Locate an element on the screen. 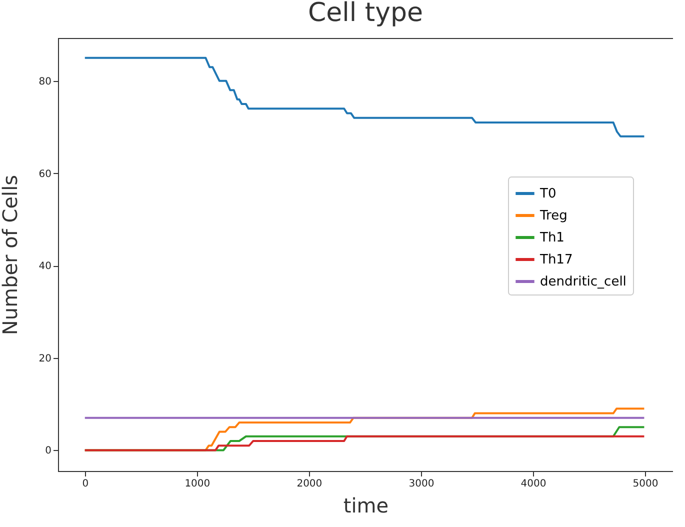  x-tick-label: 4000 is located at coordinates (533, 484).